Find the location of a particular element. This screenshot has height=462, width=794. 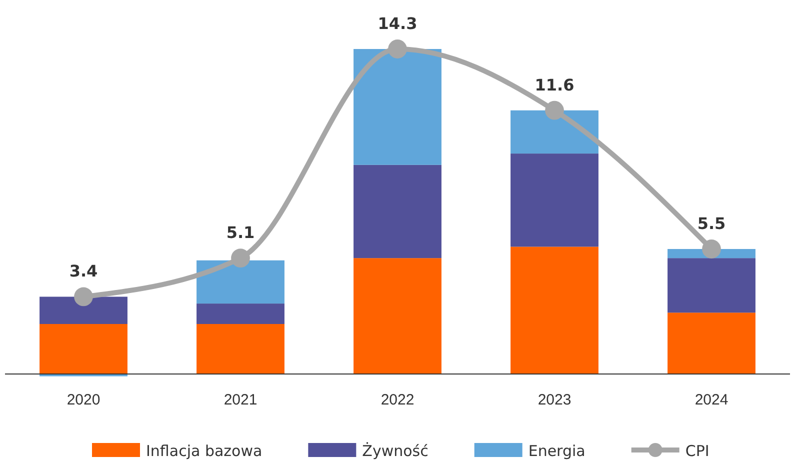

legend-label: Energia is located at coordinates (557, 451).